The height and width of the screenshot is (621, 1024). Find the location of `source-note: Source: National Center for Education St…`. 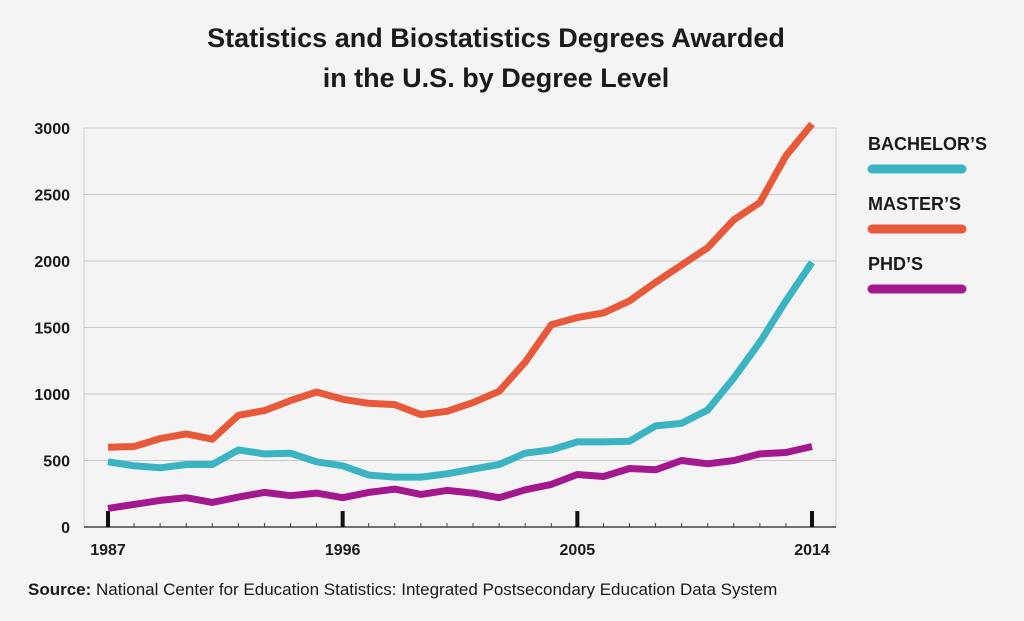

source-note: Source: National Center for Education St… is located at coordinates (402, 590).